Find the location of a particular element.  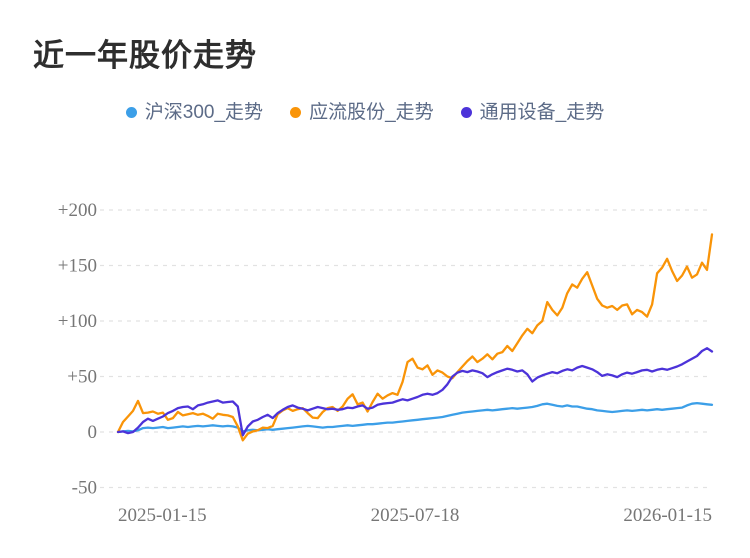

legend-item-general-equipment: 通用设备_走势 is located at coordinates (532, 112).